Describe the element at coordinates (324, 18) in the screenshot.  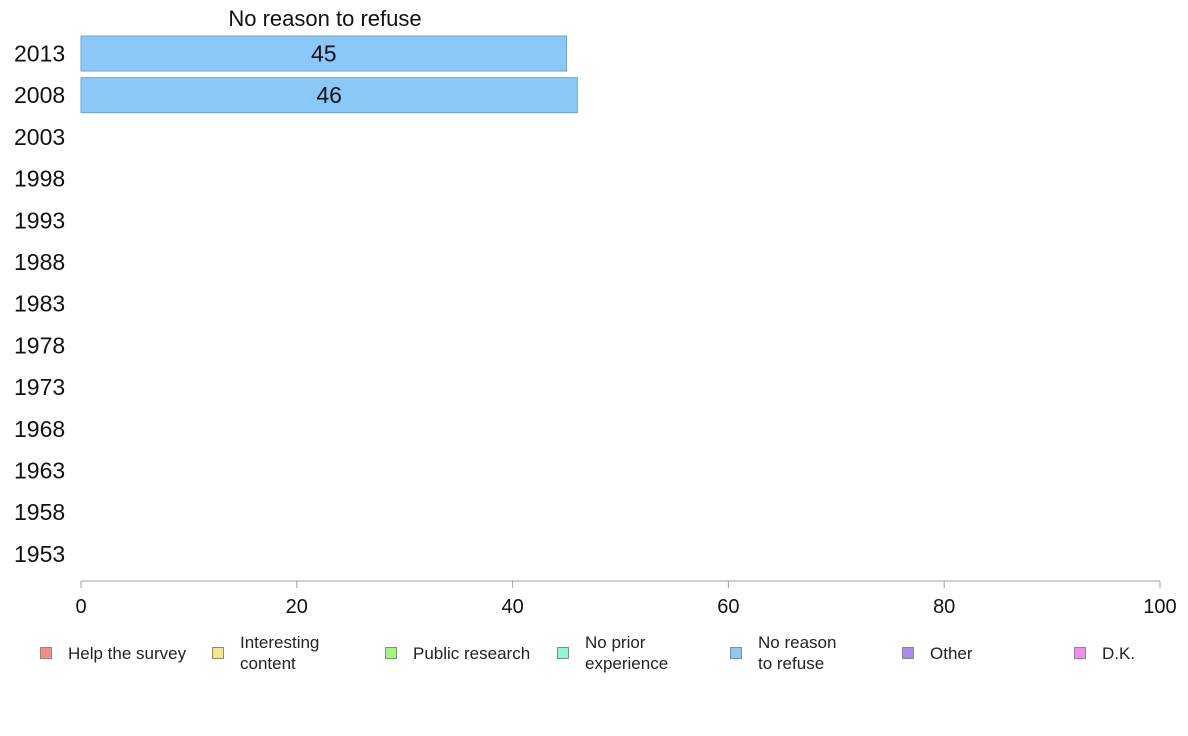
I see `chart-title: No reason to refuse` at that location.